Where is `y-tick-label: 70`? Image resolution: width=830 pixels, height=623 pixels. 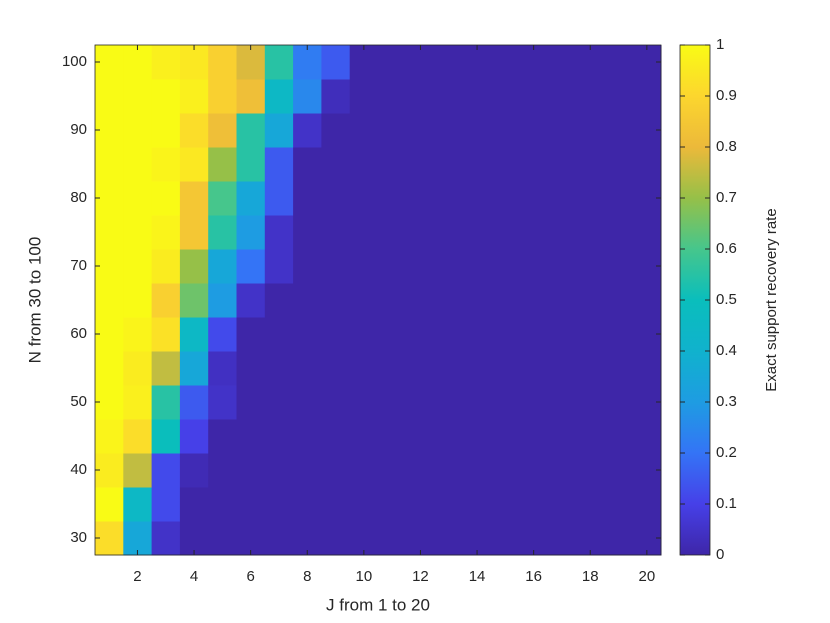 y-tick-label: 70 is located at coordinates (78, 265).